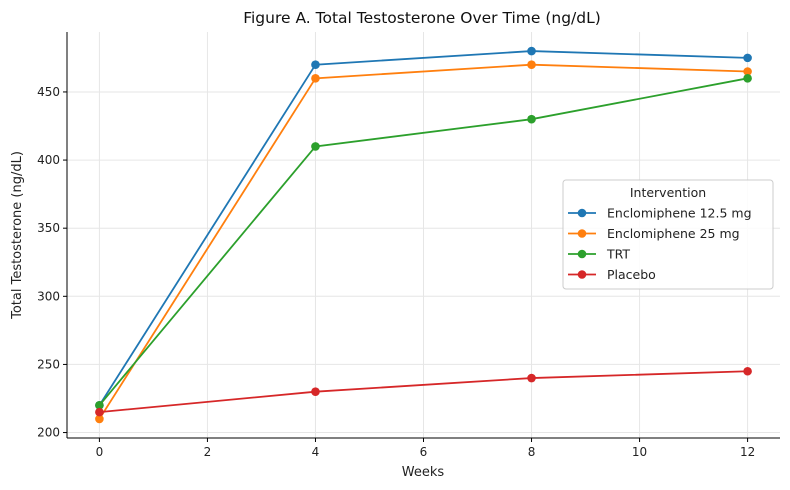 The width and height of the screenshot is (790, 490). I want to click on legend-box, so click(668, 234).